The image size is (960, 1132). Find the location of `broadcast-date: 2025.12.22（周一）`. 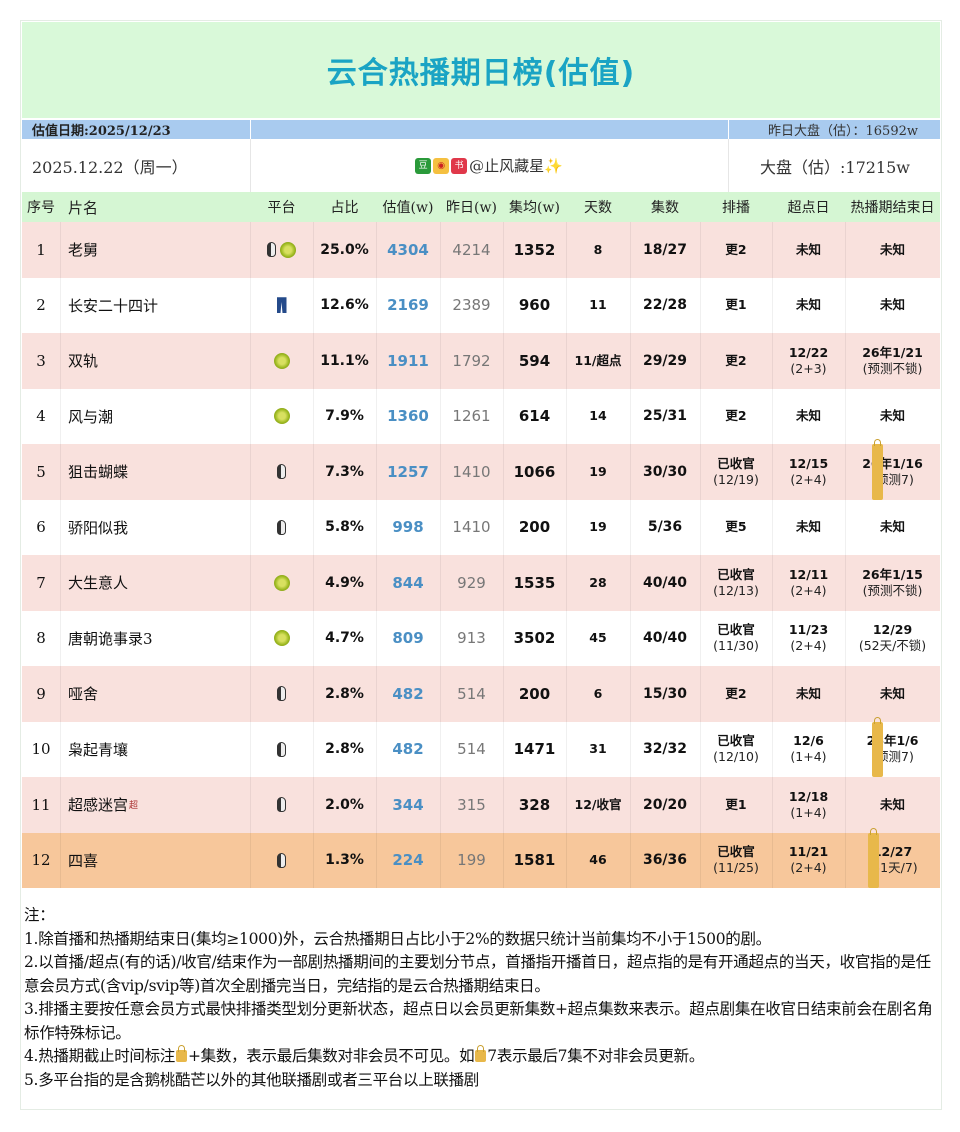

broadcast-date: 2025.12.22（周一） is located at coordinates (110, 167).